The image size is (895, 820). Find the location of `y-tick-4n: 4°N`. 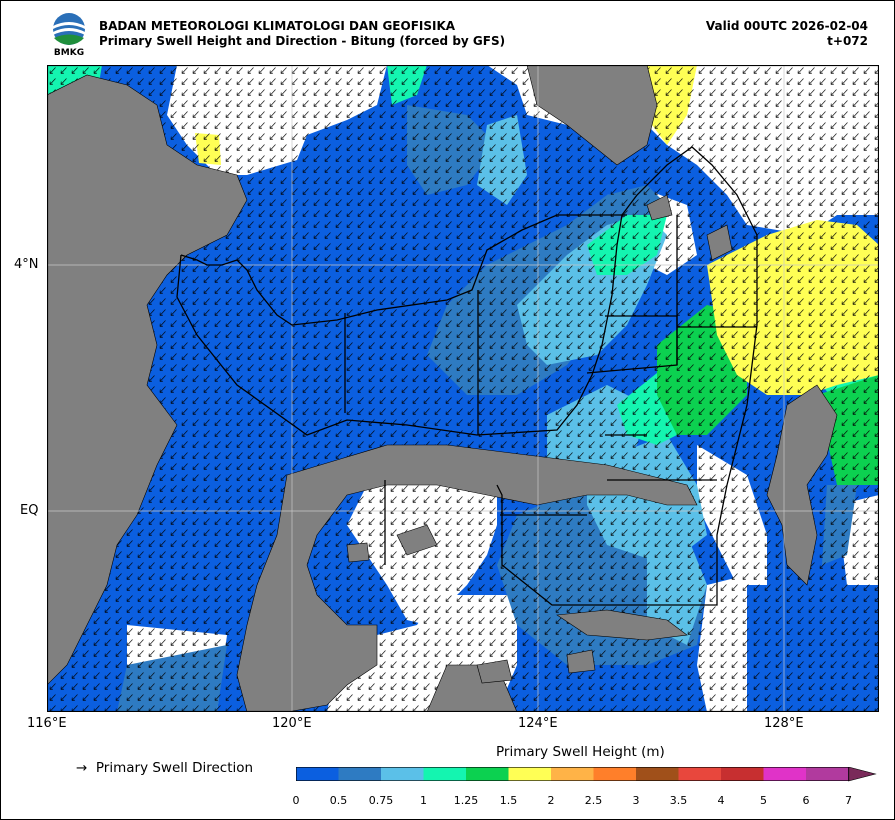

y-tick-4n: 4°N is located at coordinates (26, 264).